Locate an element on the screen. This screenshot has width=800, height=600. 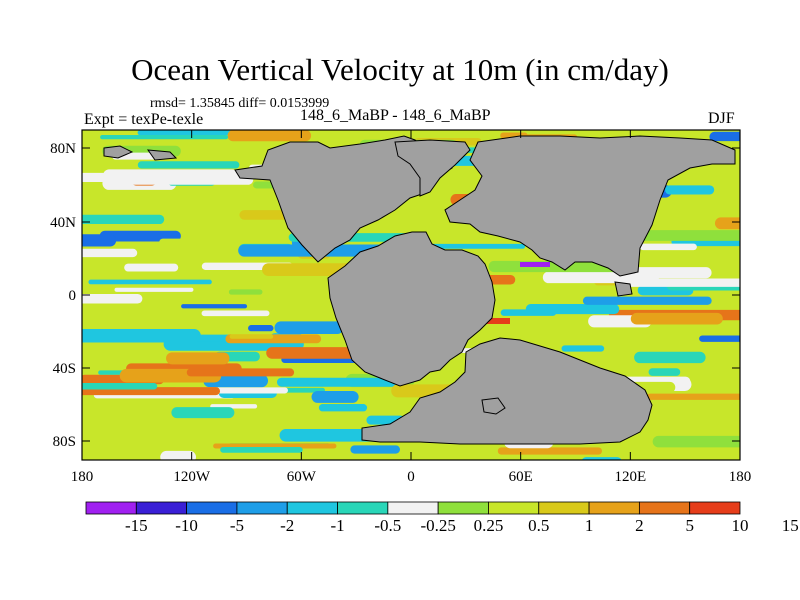
land-greenland is located at coordinates (432, 168).